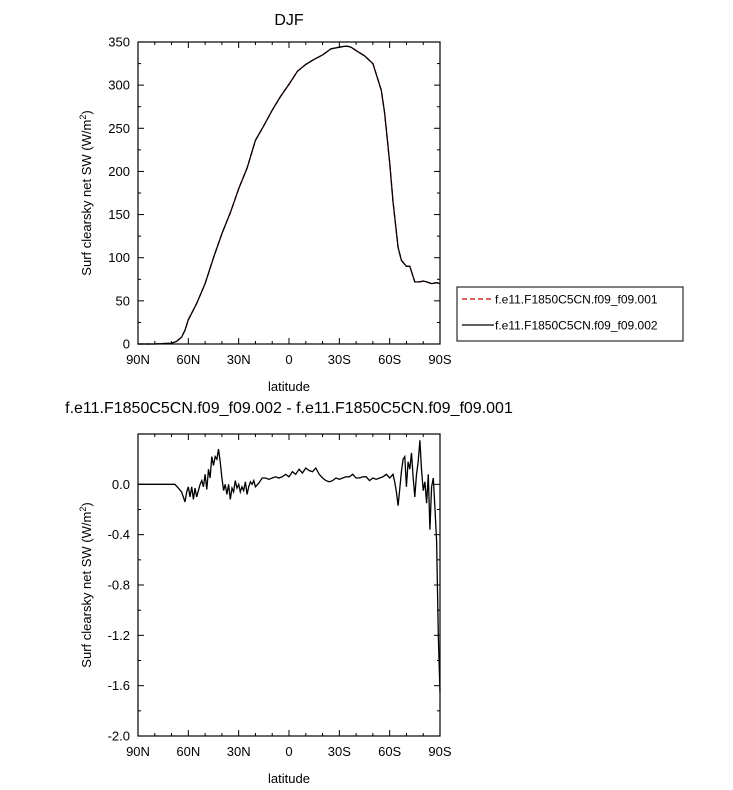 This screenshot has width=733, height=790. Describe the element at coordinates (188, 751) in the screenshot. I see `bottom-panel-x-tick-label: 60N` at that location.